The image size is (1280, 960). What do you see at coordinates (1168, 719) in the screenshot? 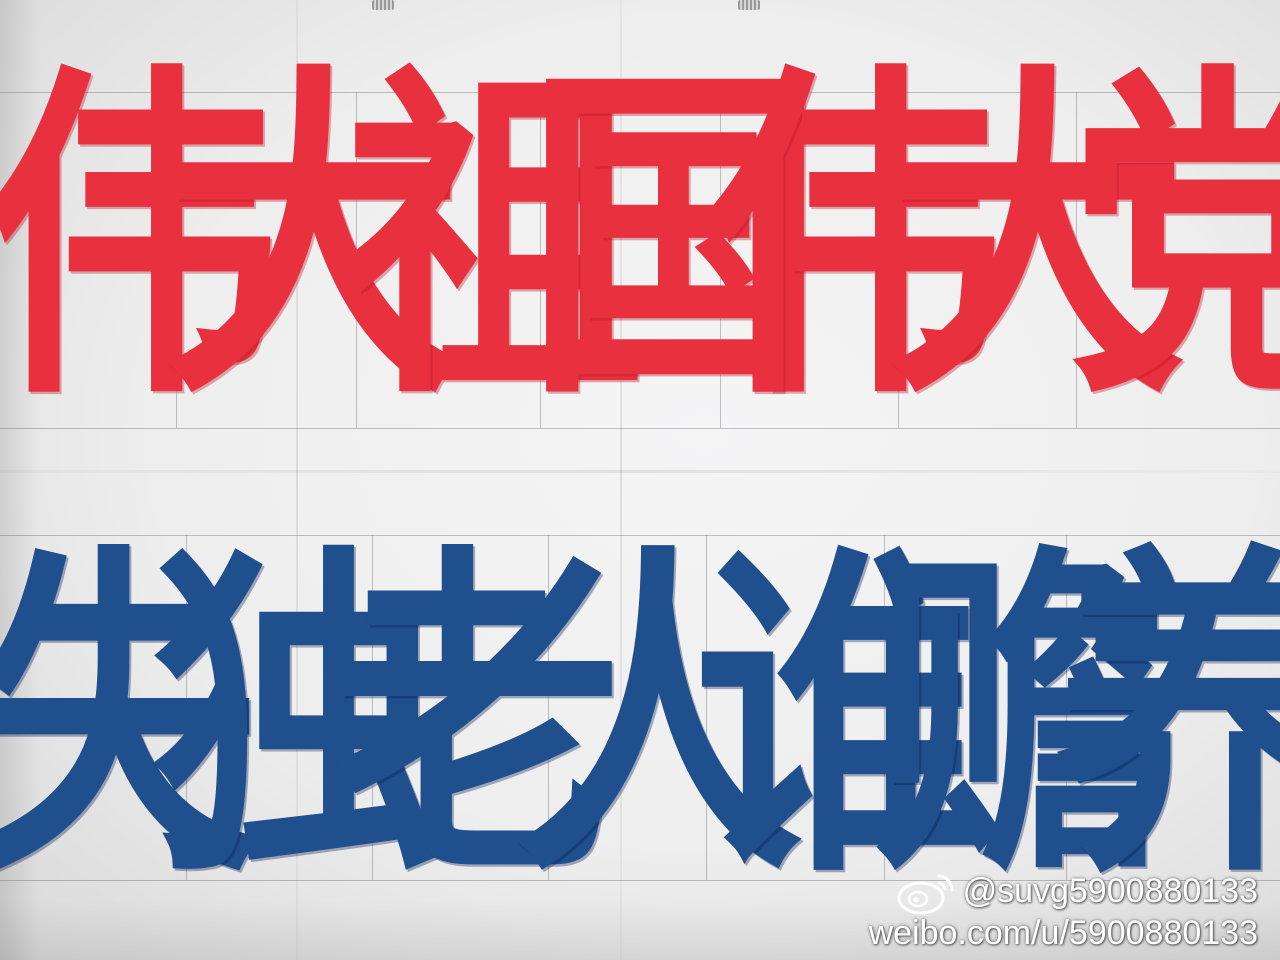
I see `banner-character: 养` at bounding box center [1168, 719].